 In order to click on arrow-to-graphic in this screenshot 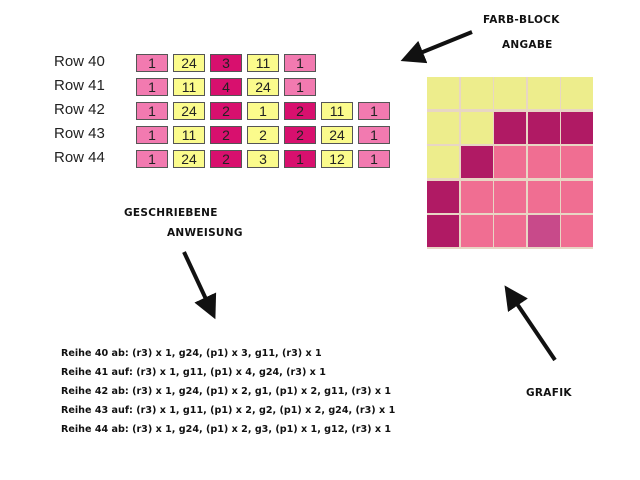, I will do `click(530, 323)`.